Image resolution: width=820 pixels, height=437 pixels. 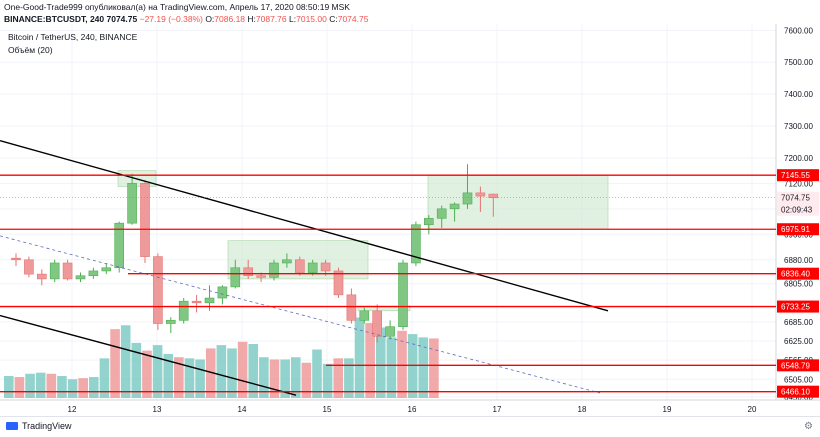 I want to click on tradingview-logo-icon, so click(x=12, y=426).